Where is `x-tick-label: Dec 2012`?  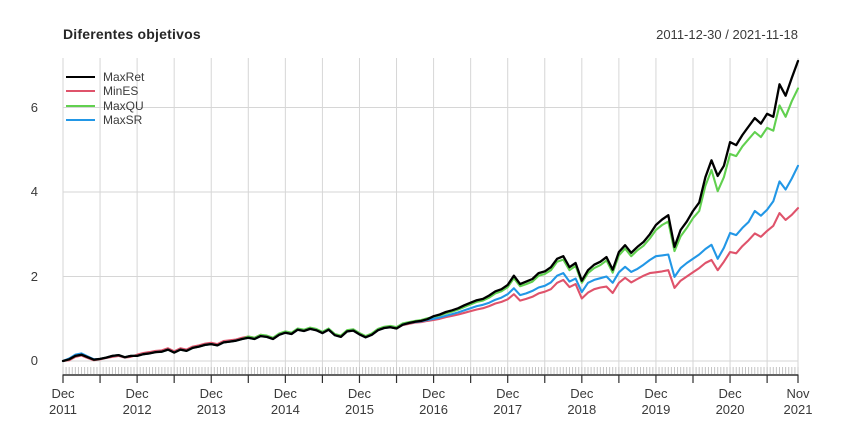
x-tick-label: Dec 2012 is located at coordinates (137, 401).